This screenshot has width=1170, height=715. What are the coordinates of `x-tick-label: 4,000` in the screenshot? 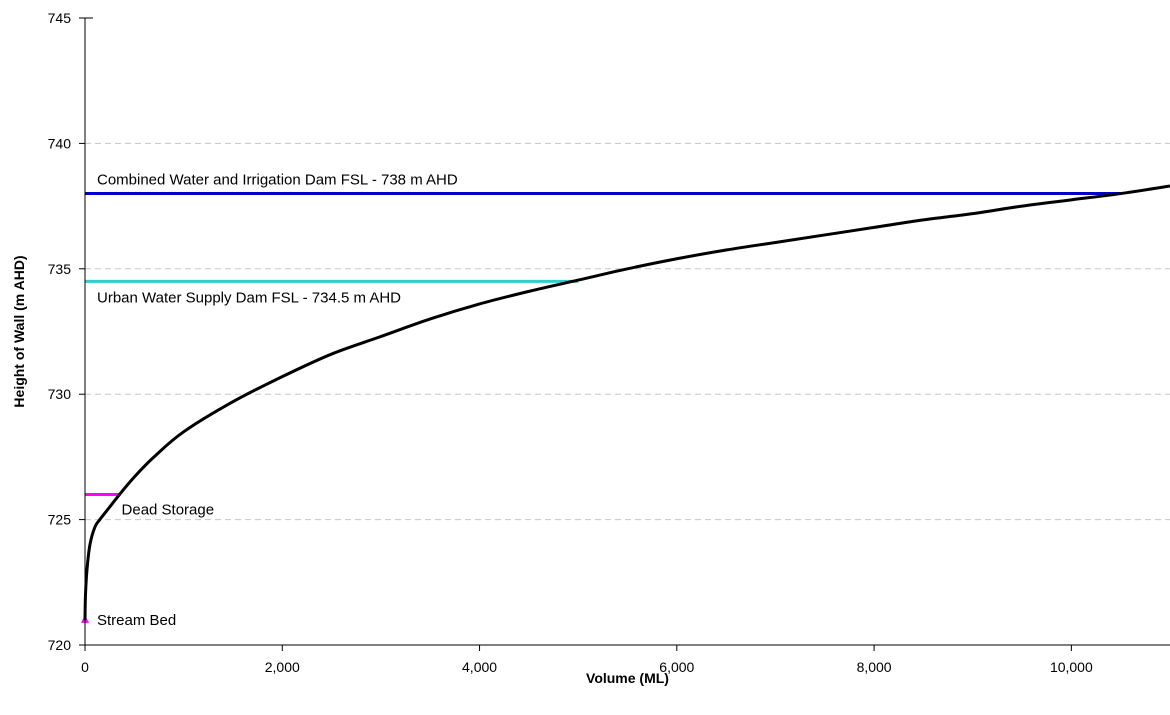 It's located at (479, 667).